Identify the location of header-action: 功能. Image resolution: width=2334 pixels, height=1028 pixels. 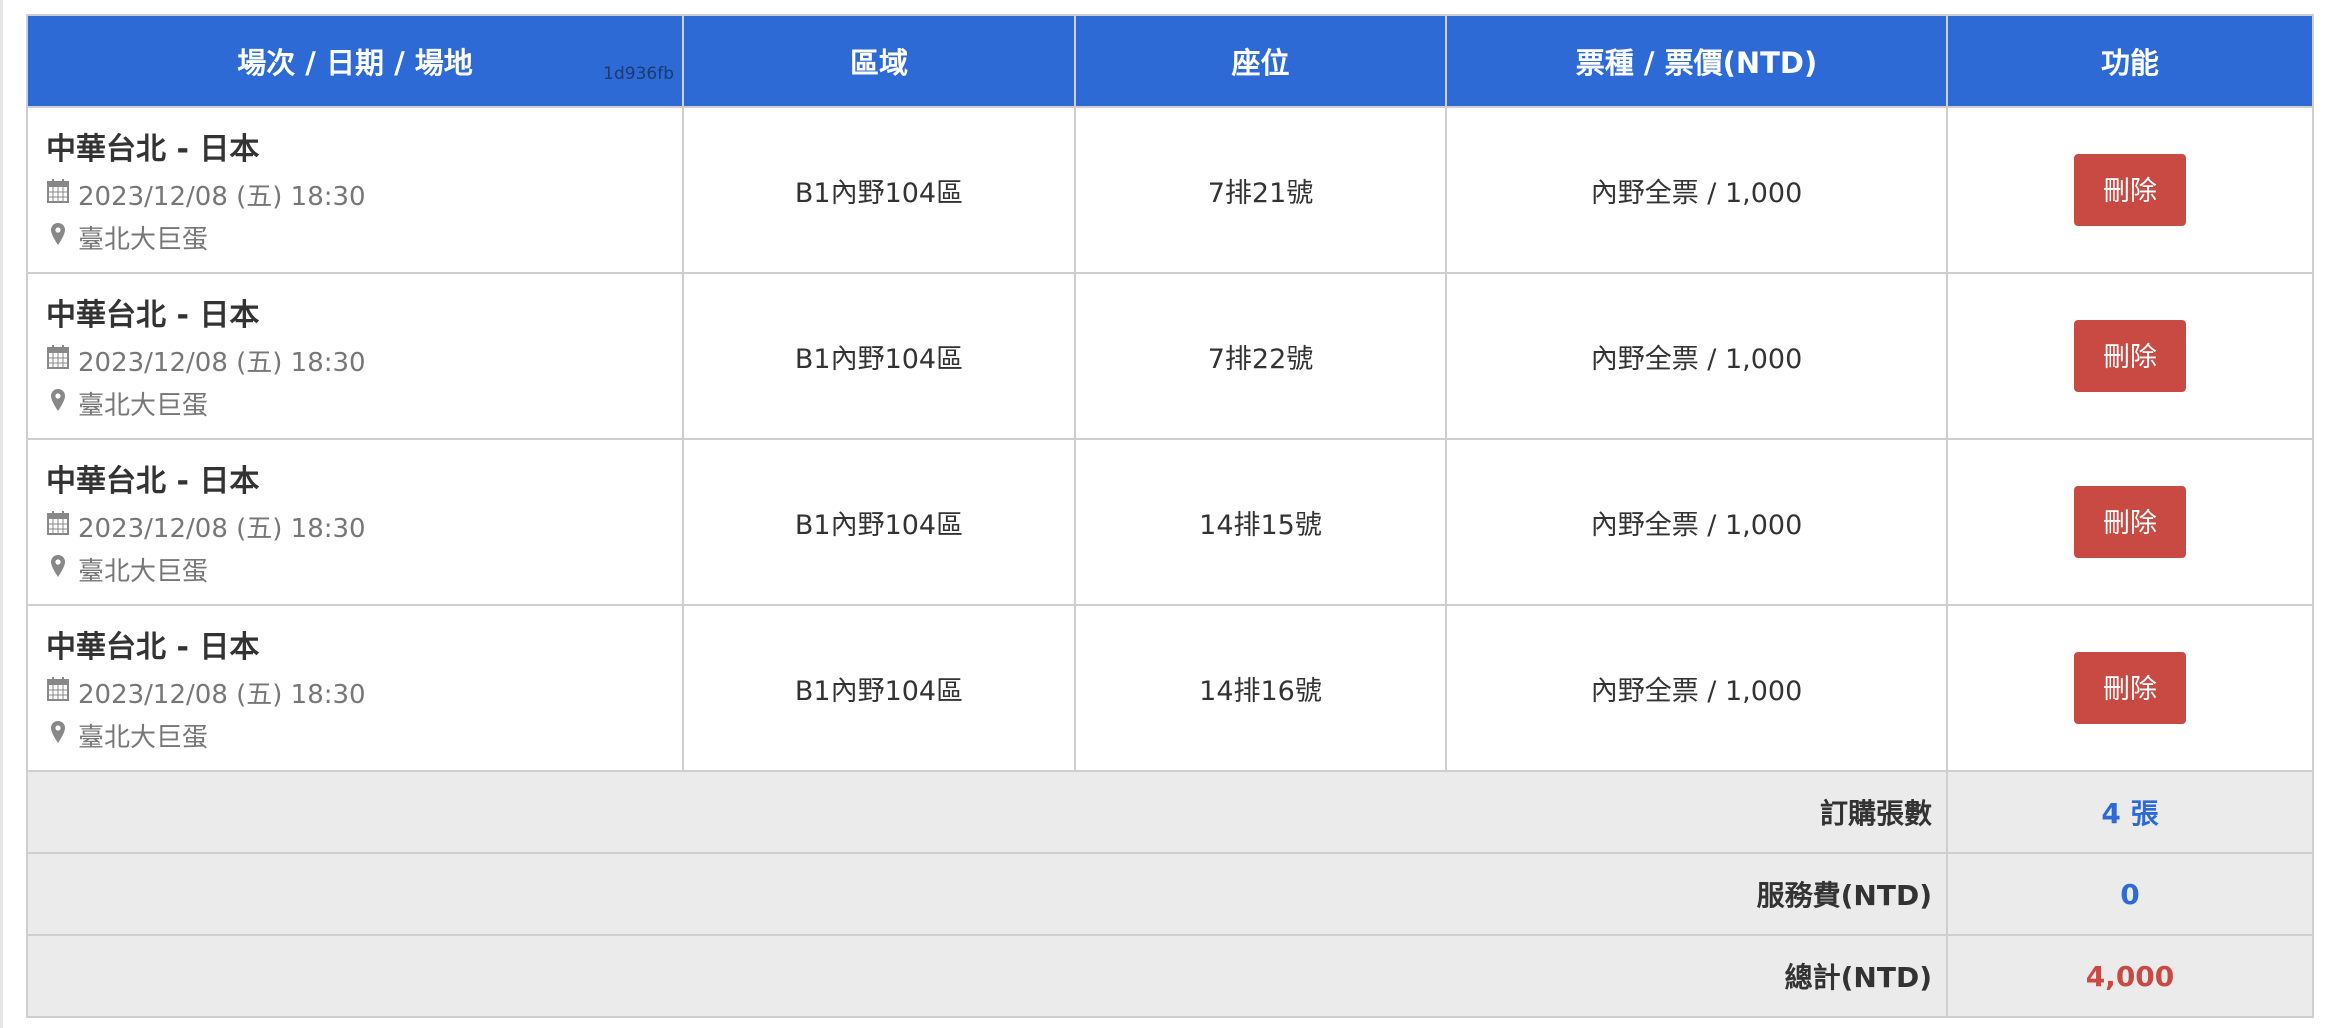
(2130, 61).